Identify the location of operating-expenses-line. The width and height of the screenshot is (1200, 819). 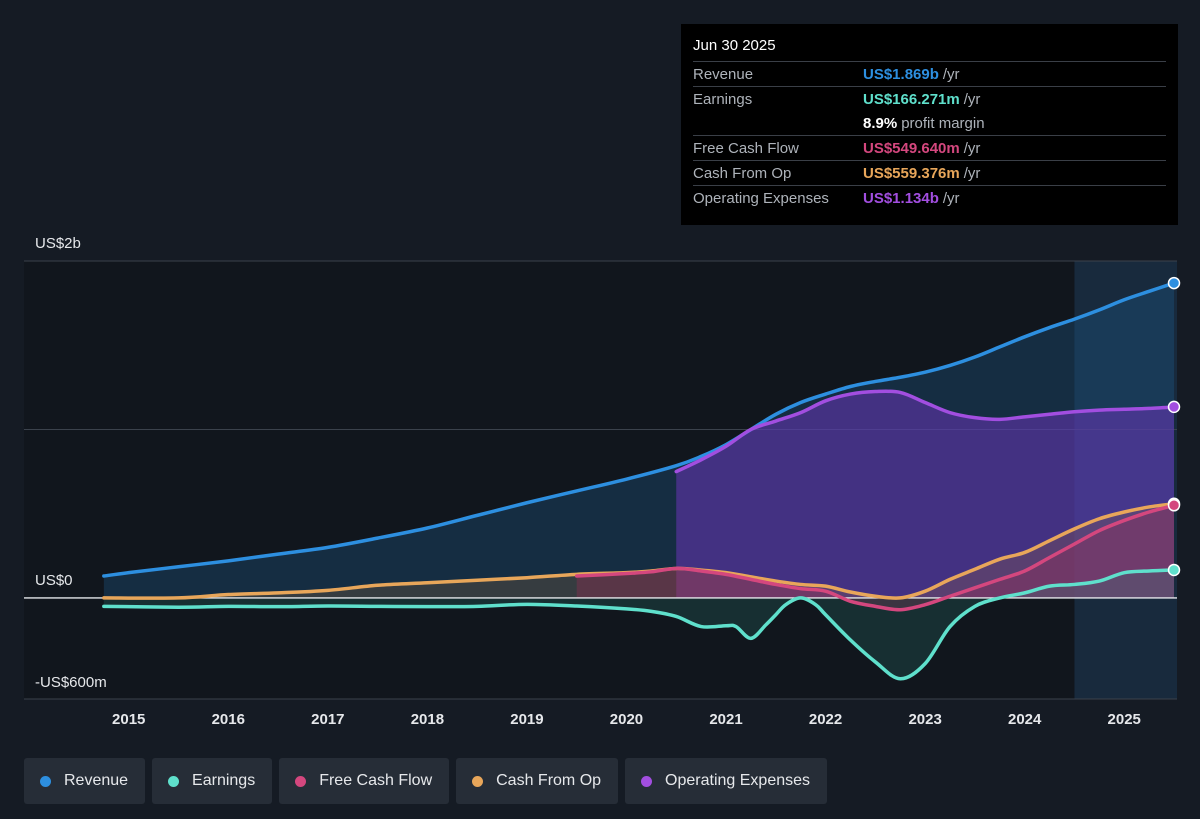
(925, 431).